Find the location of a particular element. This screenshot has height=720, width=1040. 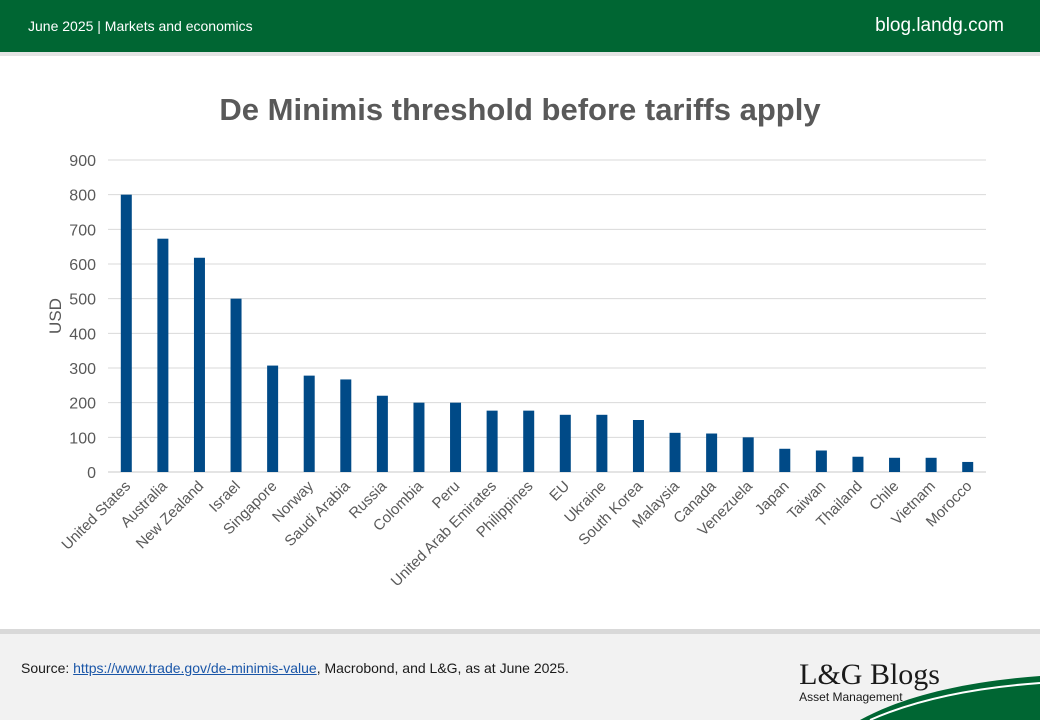

y-tick-label: 600 is located at coordinates (82, 265).